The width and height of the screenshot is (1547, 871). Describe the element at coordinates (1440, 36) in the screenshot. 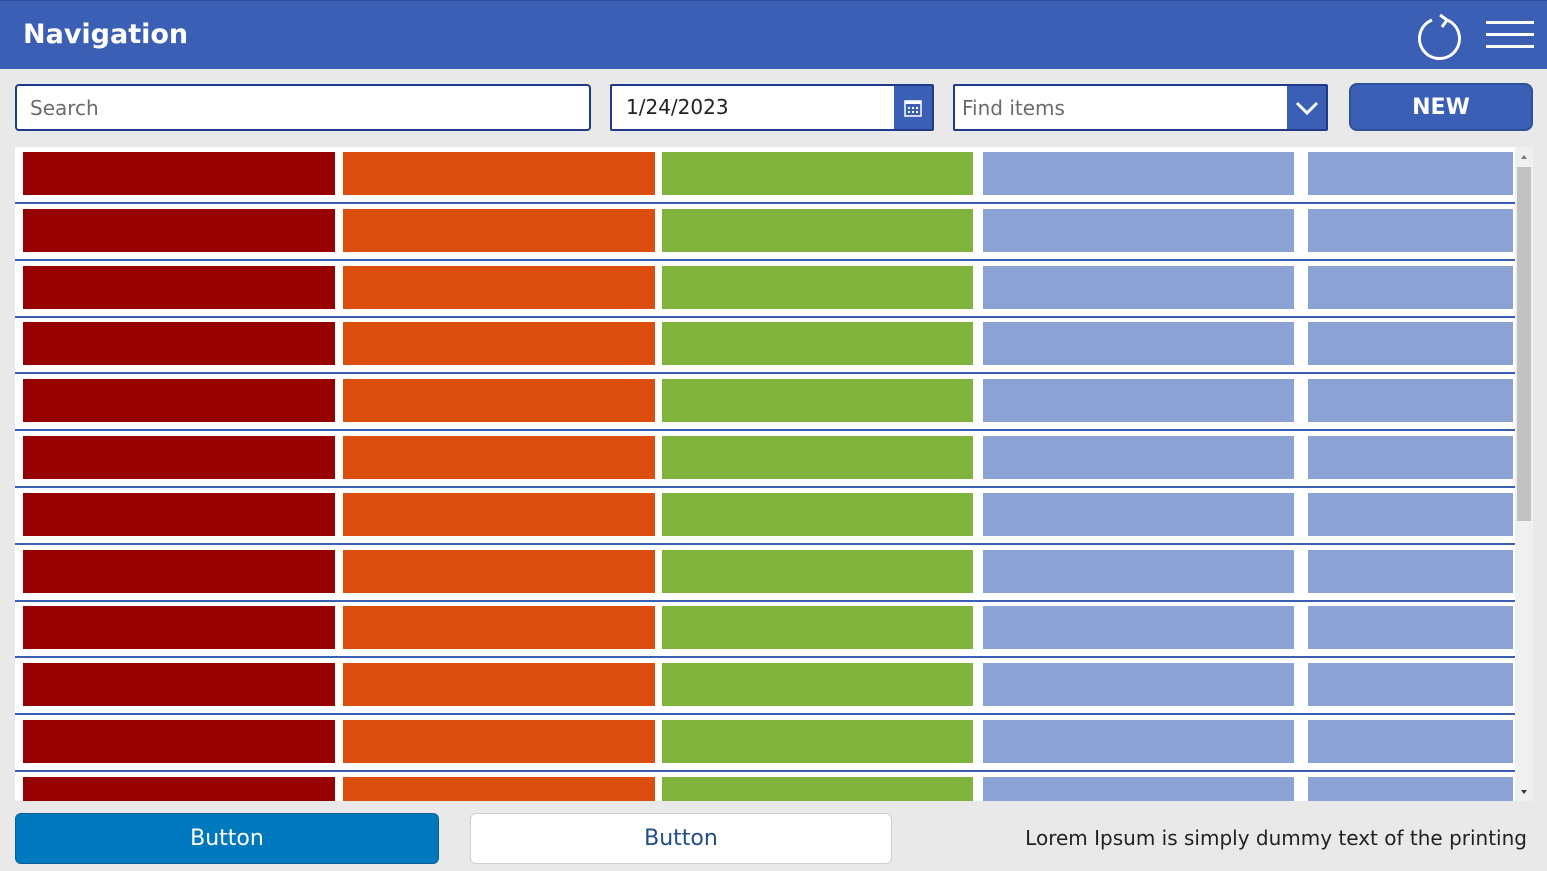

I see `refresh-icon` at that location.